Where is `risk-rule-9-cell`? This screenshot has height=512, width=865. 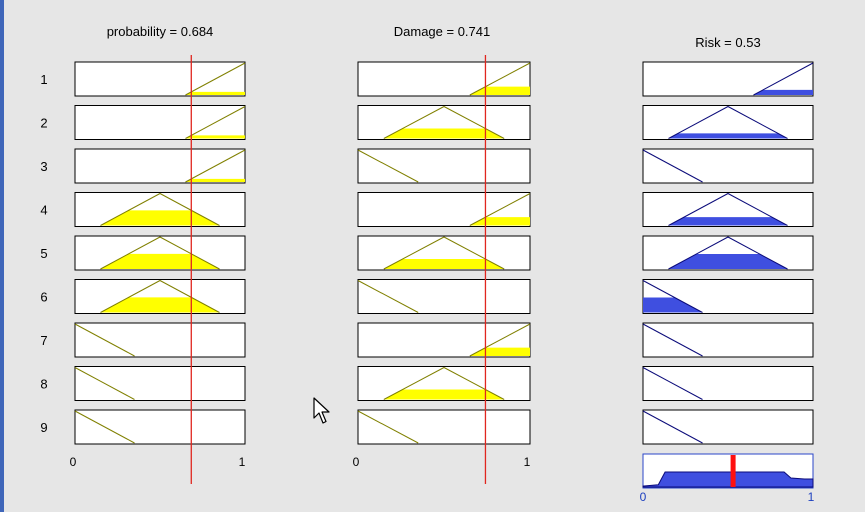
risk-rule-9-cell is located at coordinates (728, 427).